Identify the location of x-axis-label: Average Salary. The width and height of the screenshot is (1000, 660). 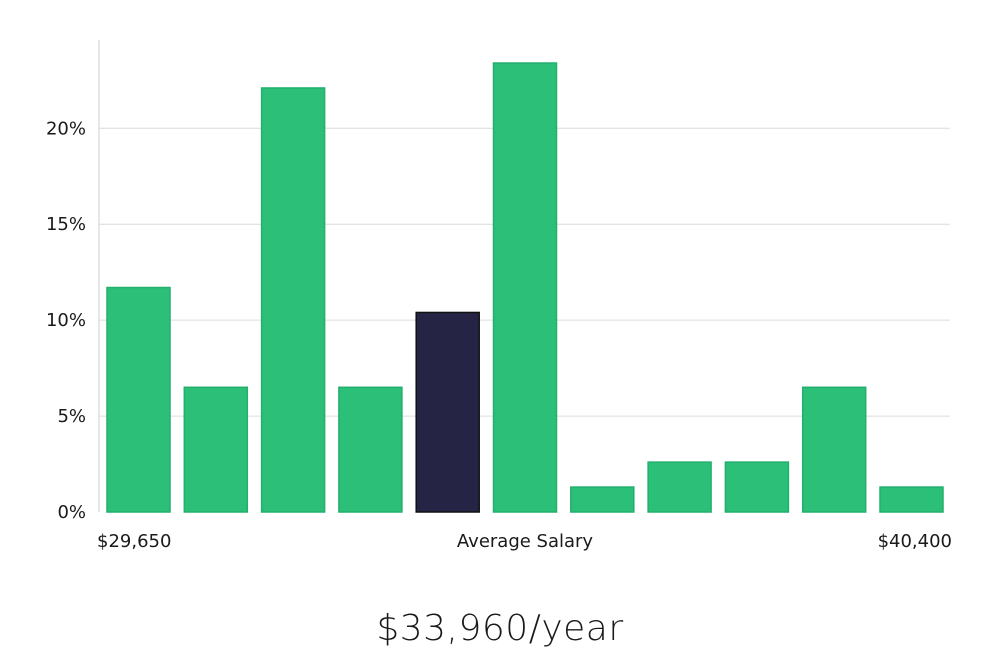
(525, 541).